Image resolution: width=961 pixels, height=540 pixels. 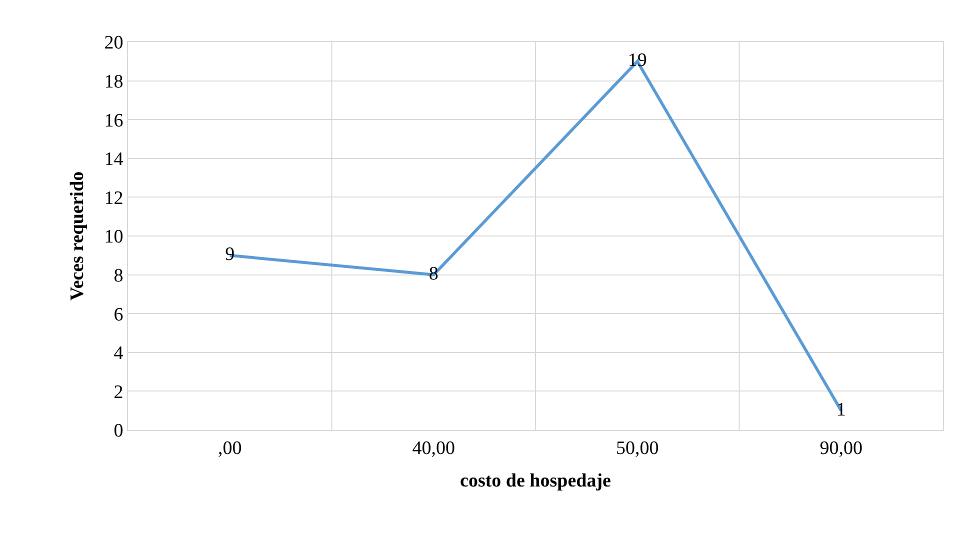 What do you see at coordinates (119, 353) in the screenshot?
I see `y-tick-label: 4` at bounding box center [119, 353].